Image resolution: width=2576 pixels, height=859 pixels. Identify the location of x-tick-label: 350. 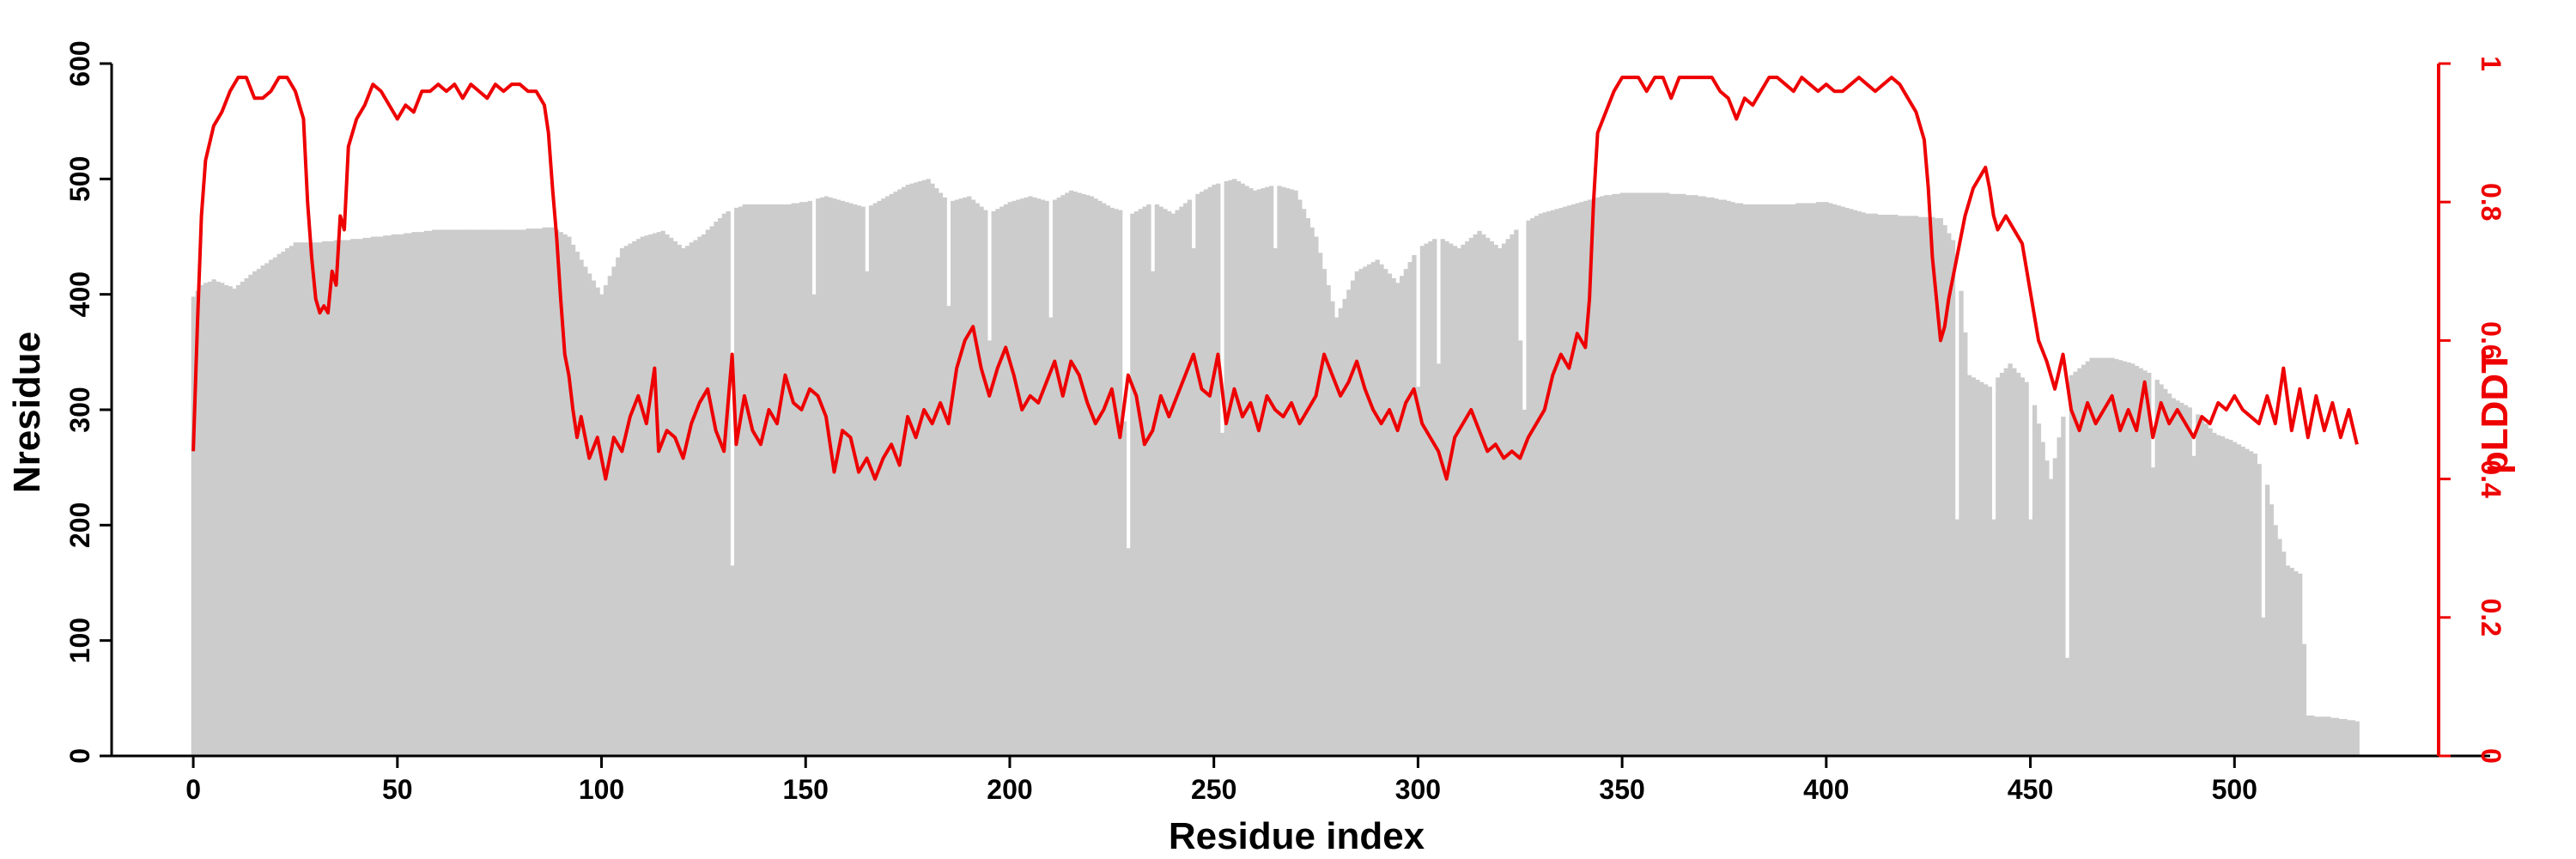
(1621, 789).